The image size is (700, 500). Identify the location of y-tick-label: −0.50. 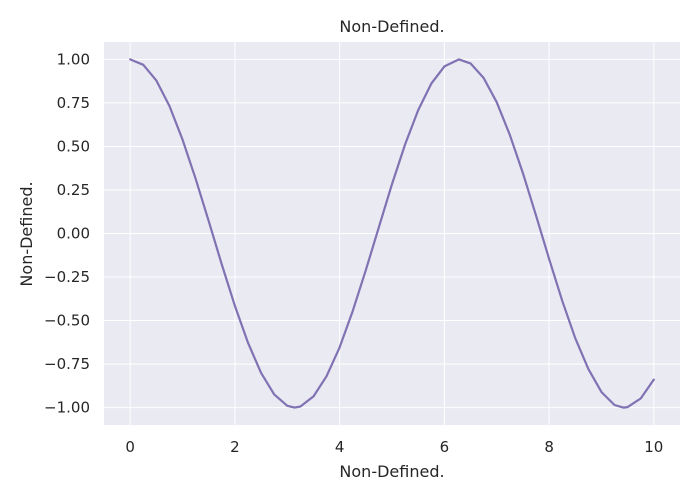
(67, 321).